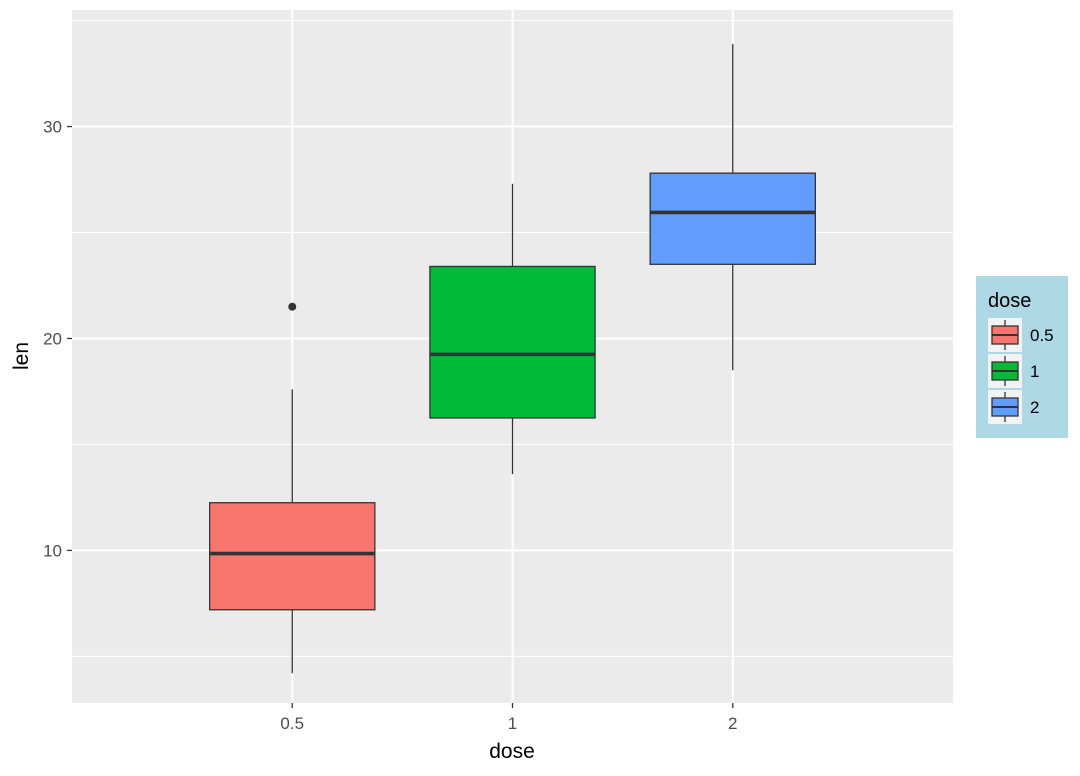  I want to click on legend-label: 0.5, so click(1042, 335).